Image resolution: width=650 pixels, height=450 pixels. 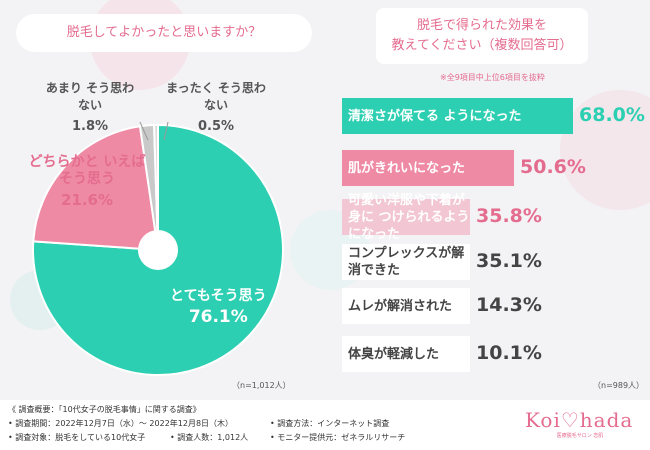 What do you see at coordinates (261, 385) in the screenshot?
I see `left-sample-size: （n=1,012人）` at bounding box center [261, 385].